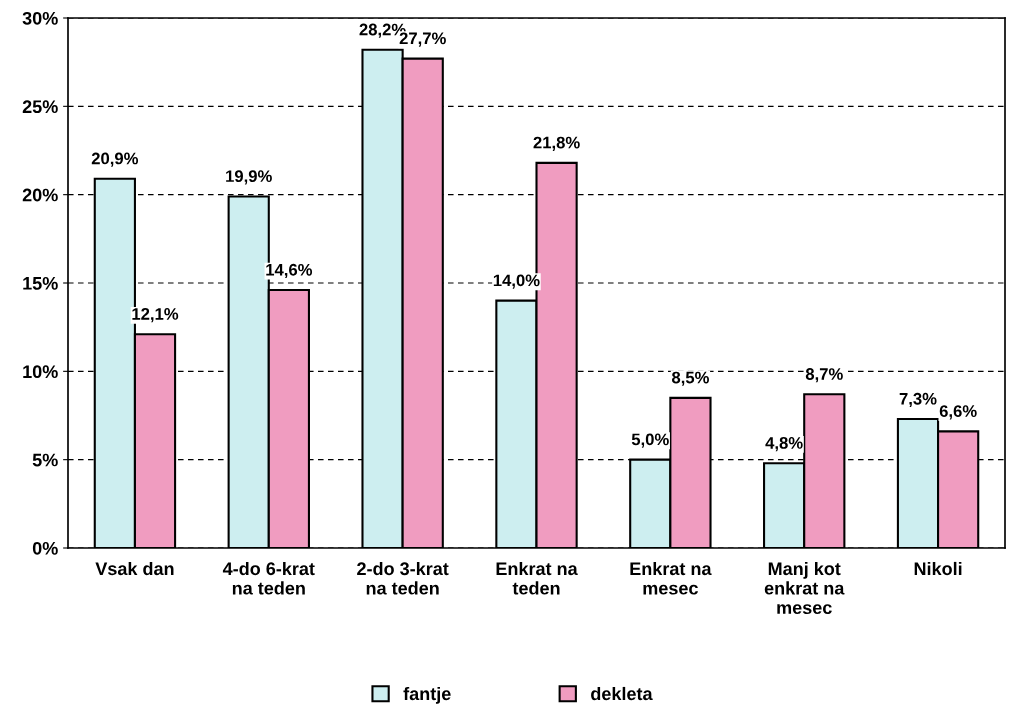 The height and width of the screenshot is (720, 1025). What do you see at coordinates (403, 578) in the screenshot?
I see `x-tick-label: 2-do 3-krat na teden` at bounding box center [403, 578].